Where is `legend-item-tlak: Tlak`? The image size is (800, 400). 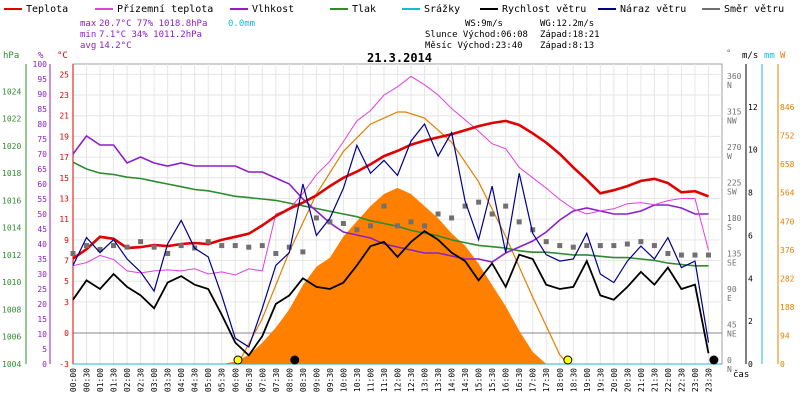 legend-item-tlak: Tlak is located at coordinates (353, 9).